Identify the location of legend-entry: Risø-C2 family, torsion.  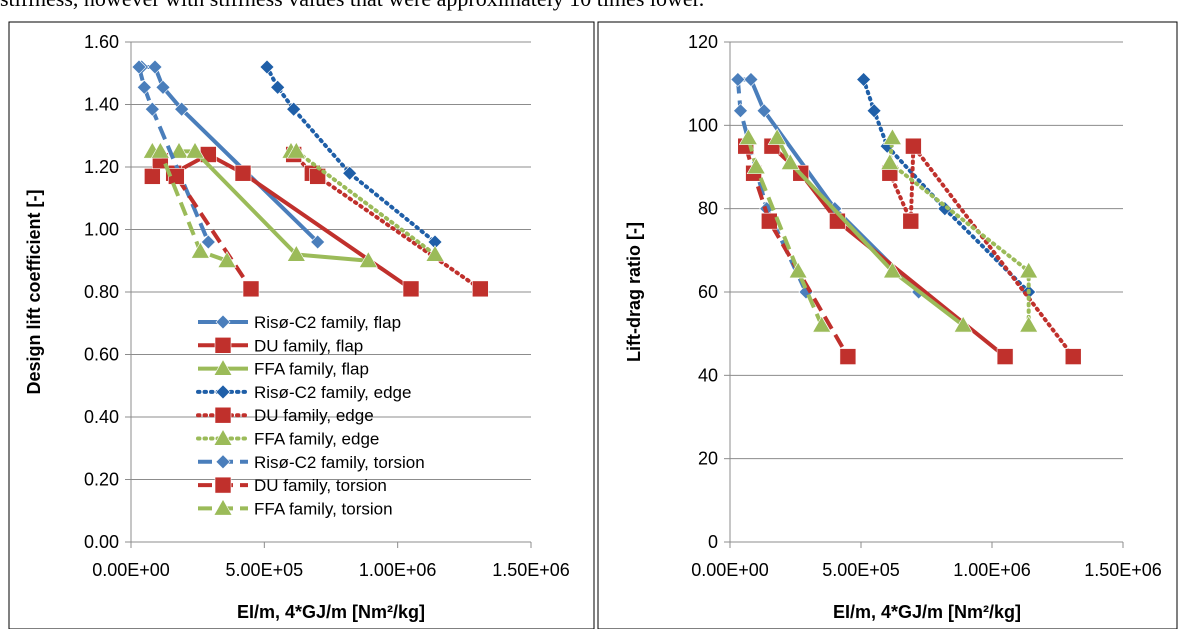
(311, 462).